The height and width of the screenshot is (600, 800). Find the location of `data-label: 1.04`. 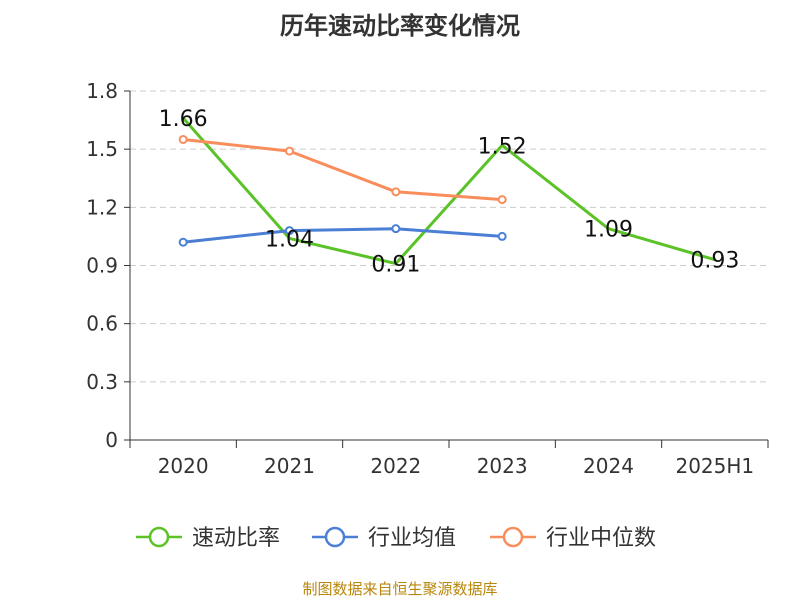

data-label: 1.04 is located at coordinates (289, 239).